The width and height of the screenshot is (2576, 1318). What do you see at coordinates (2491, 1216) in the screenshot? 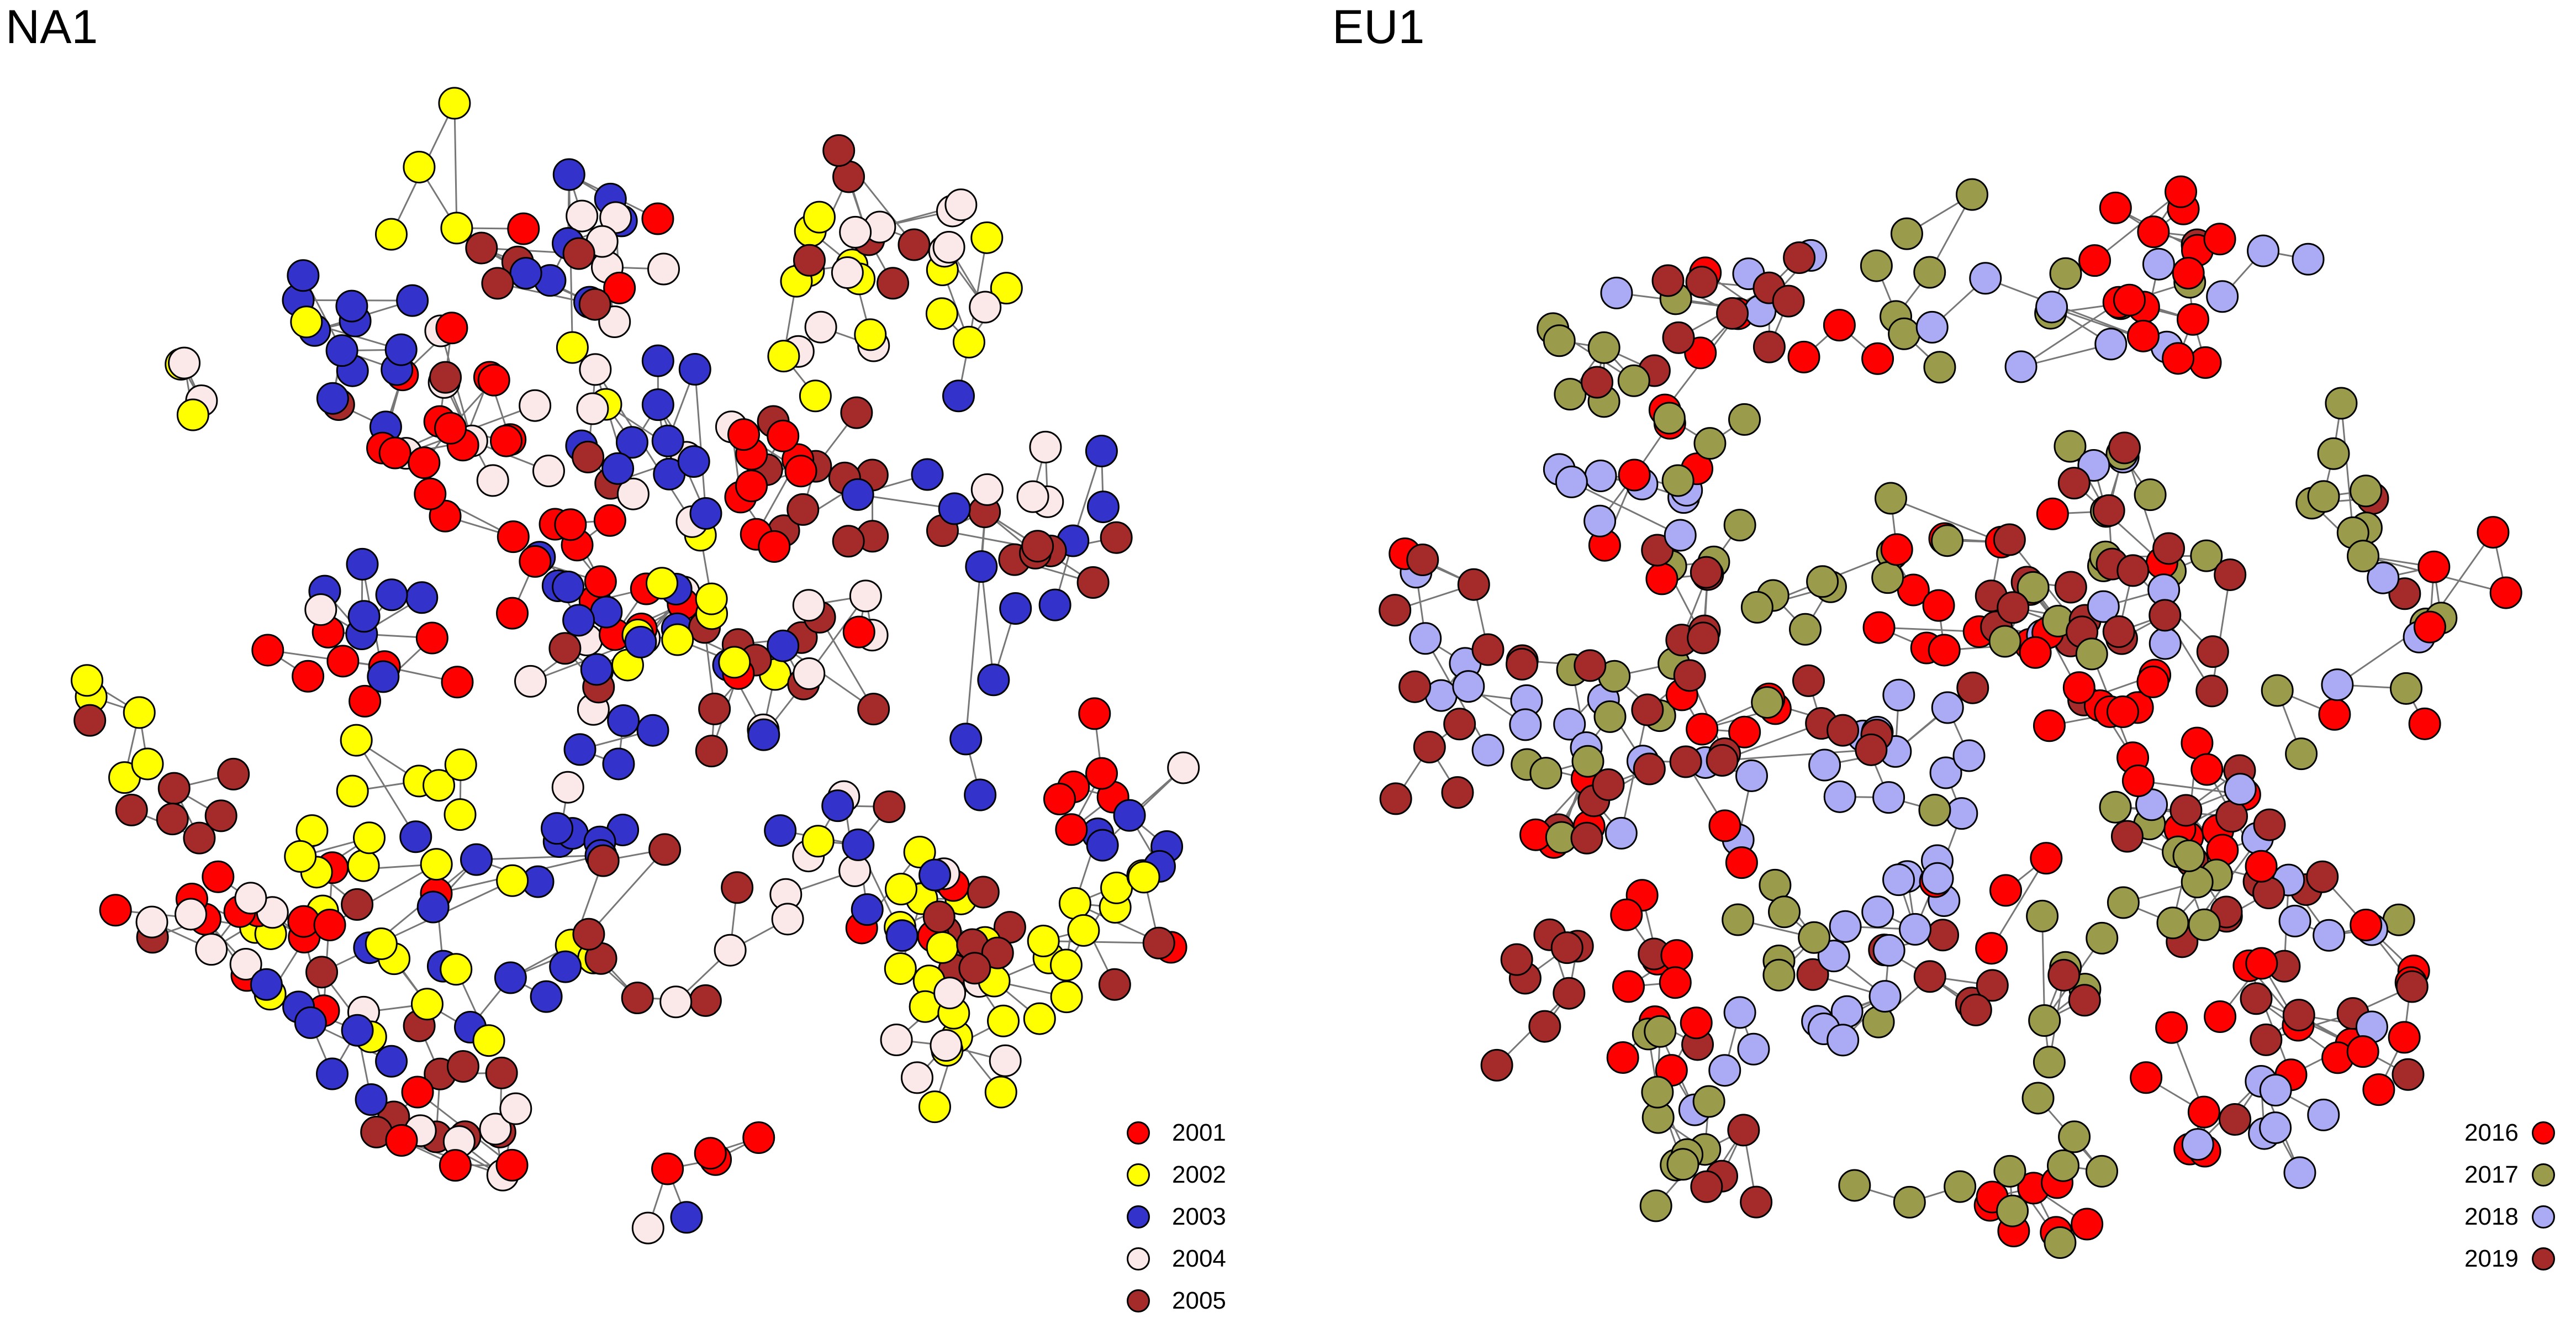
I see `legend-label: 2018` at bounding box center [2491, 1216].